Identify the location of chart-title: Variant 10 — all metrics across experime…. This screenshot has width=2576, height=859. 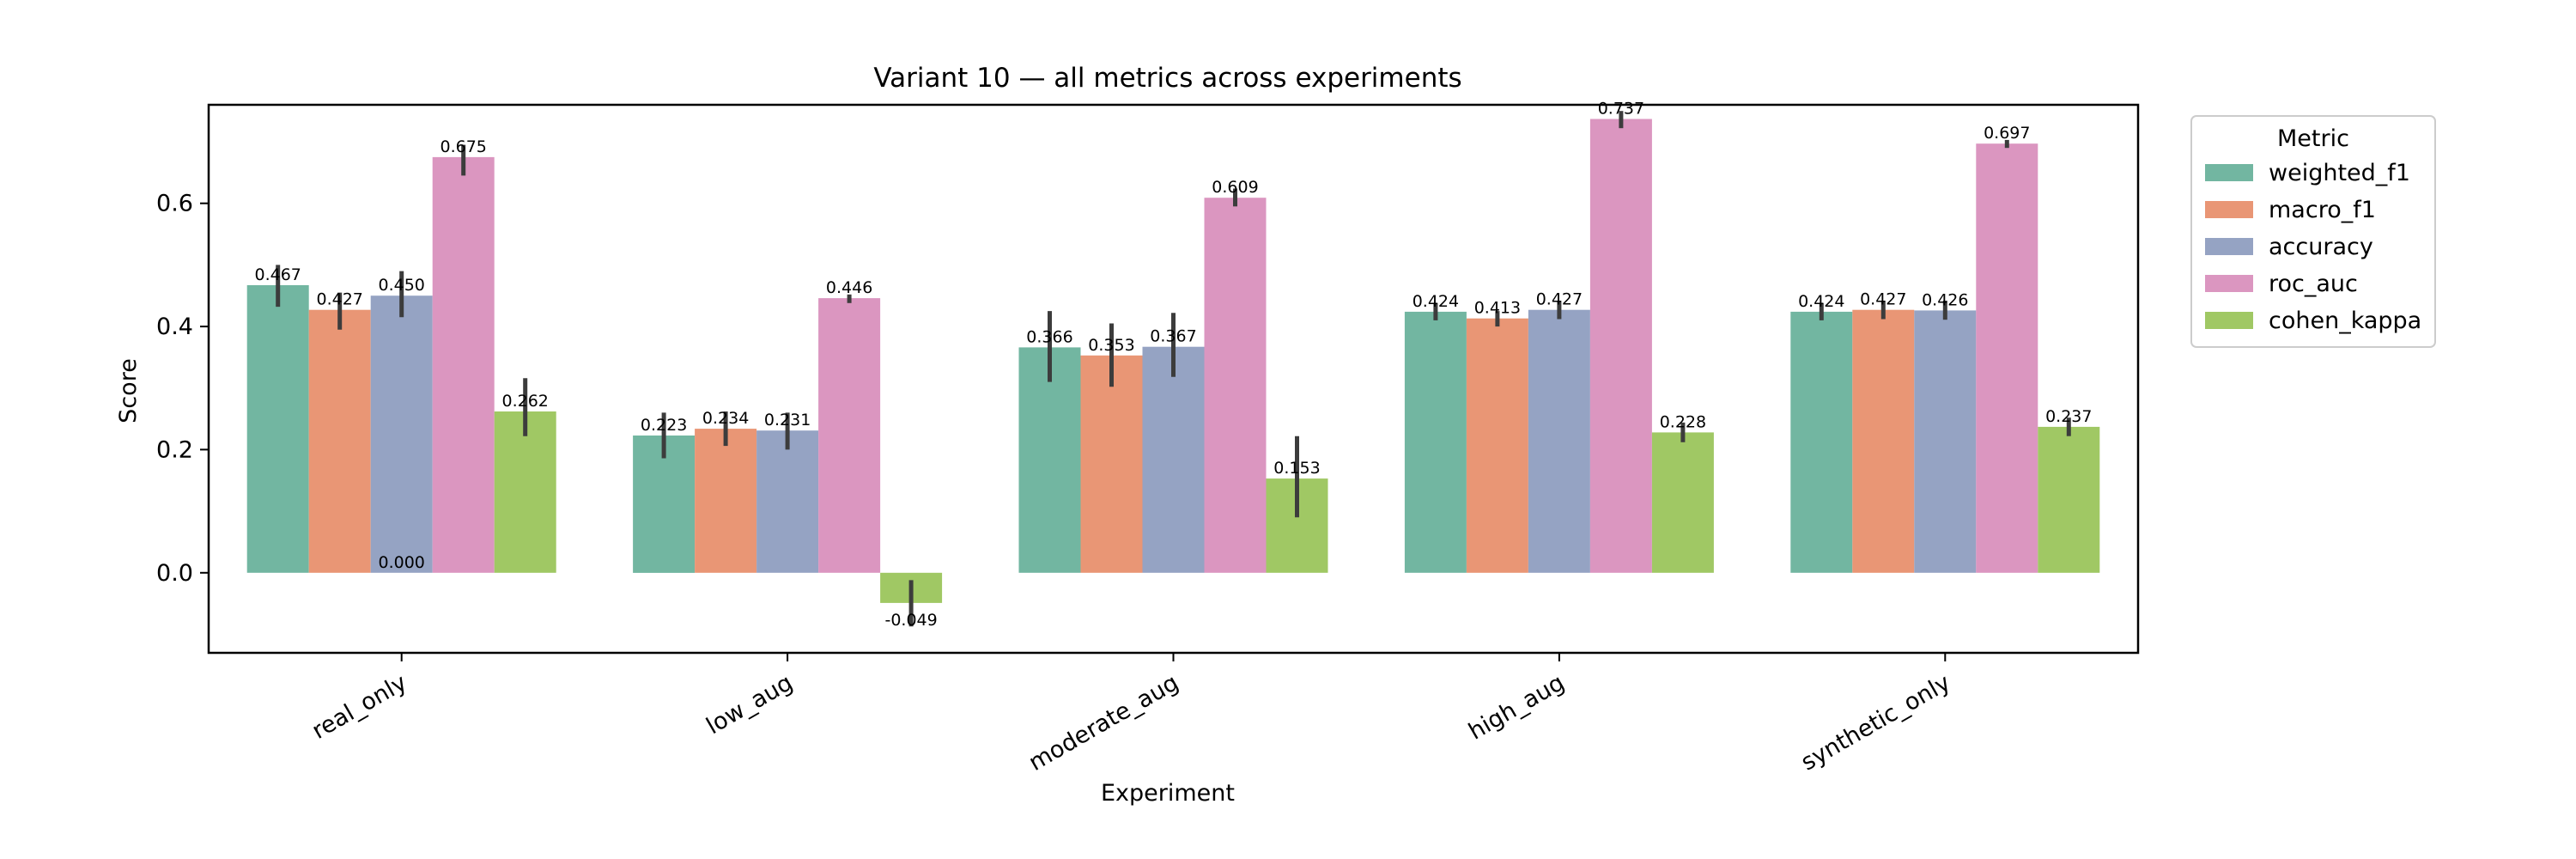
(1167, 78).